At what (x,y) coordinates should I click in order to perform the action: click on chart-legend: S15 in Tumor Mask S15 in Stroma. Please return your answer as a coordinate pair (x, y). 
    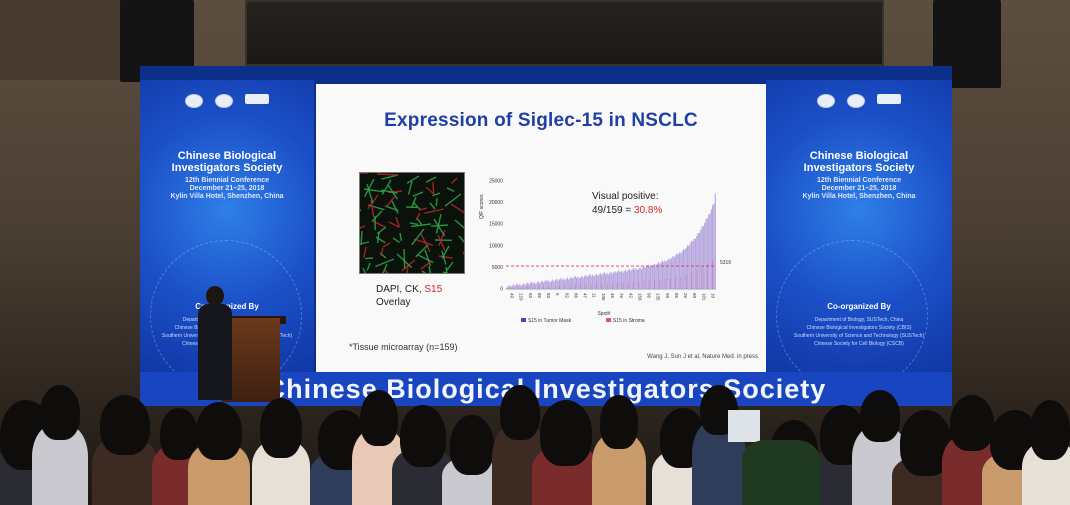
    Looking at the image, I should click on (583, 321).